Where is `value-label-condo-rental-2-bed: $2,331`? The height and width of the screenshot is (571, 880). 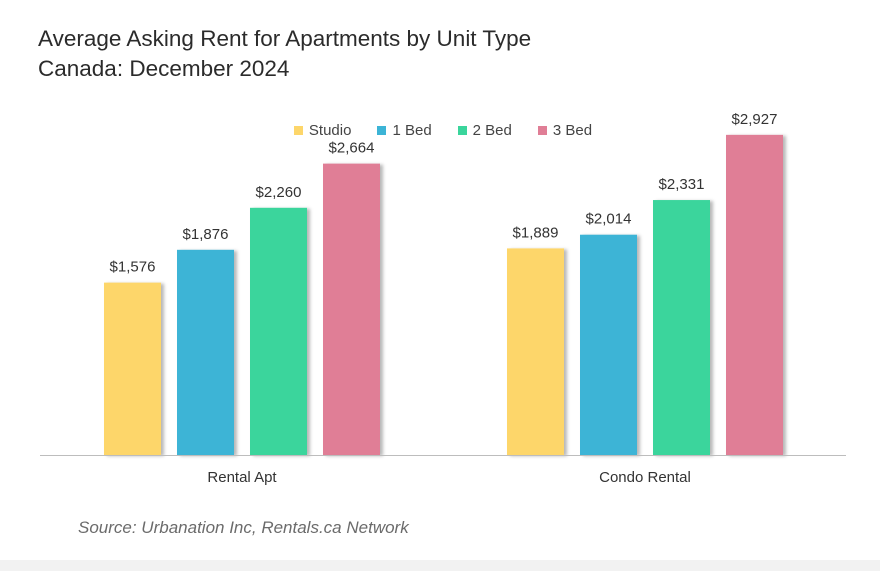
value-label-condo-rental-2-bed: $2,331 is located at coordinates (682, 184).